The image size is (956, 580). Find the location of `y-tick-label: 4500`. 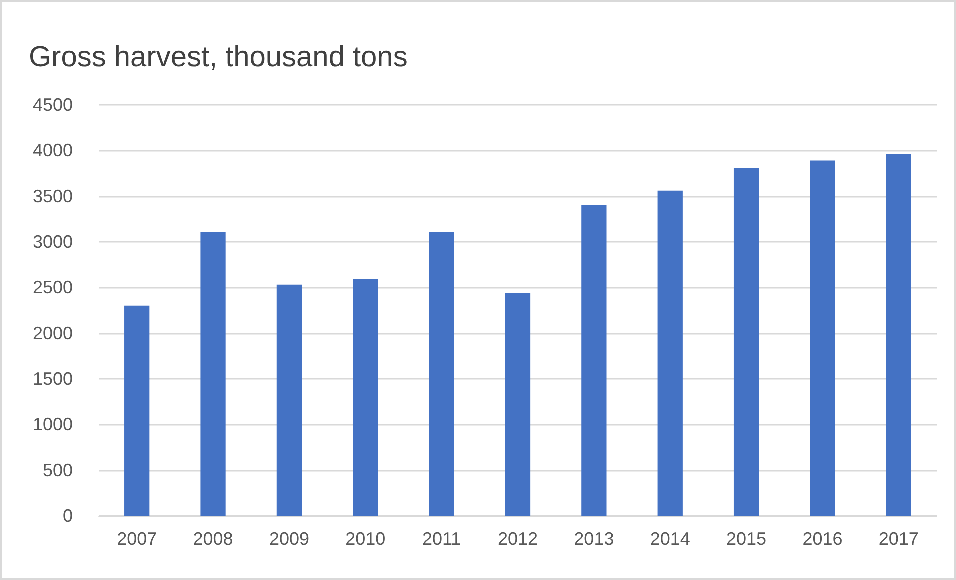

y-tick-label: 4500 is located at coordinates (52, 105).